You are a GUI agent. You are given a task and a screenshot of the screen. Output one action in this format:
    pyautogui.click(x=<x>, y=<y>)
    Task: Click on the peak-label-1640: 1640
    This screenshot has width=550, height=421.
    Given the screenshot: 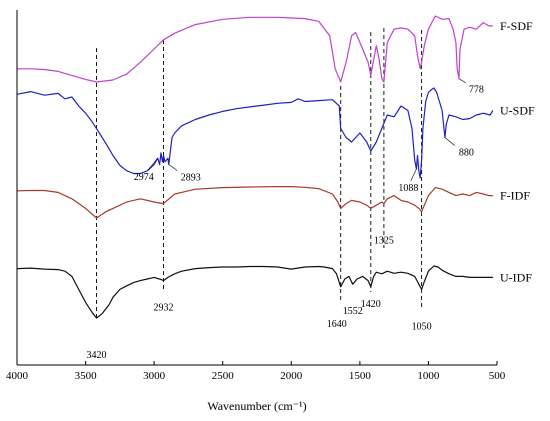 What is the action you would take?
    pyautogui.click(x=337, y=324)
    